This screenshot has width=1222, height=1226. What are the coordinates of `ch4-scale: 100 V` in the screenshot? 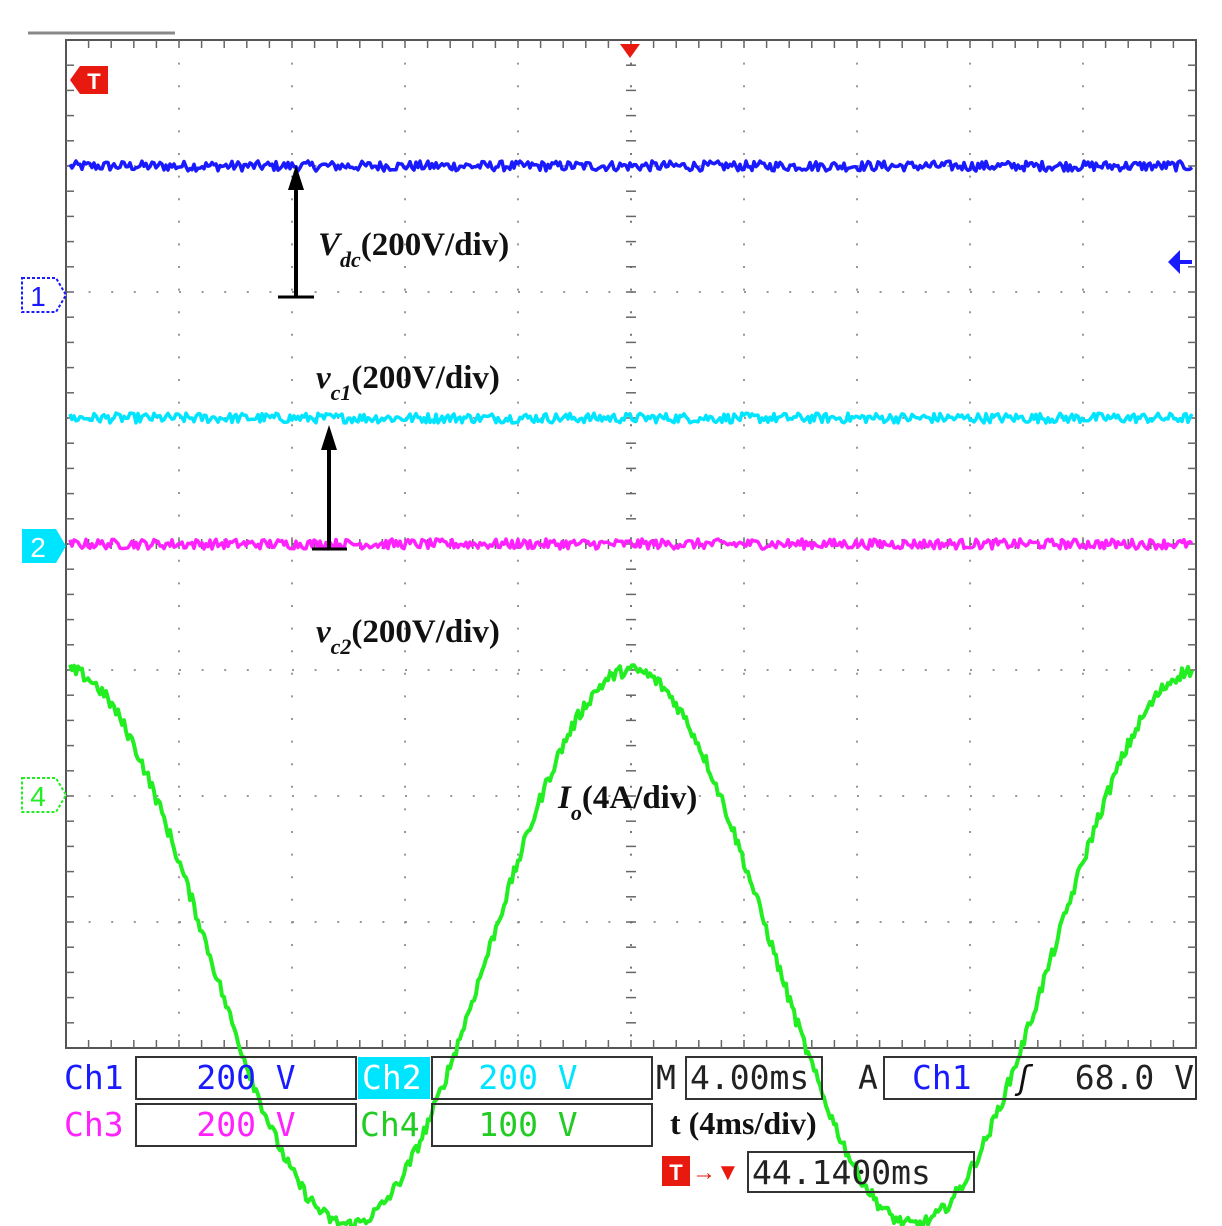 It's located at (527, 1124).